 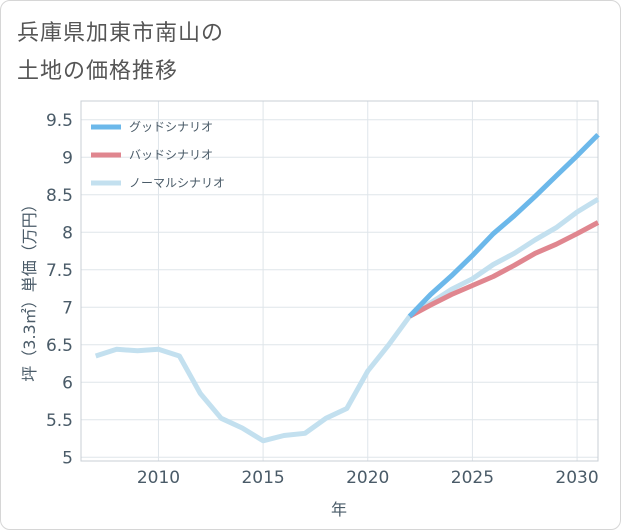 I want to click on y-tick-label: 9.5, so click(x=59, y=121).